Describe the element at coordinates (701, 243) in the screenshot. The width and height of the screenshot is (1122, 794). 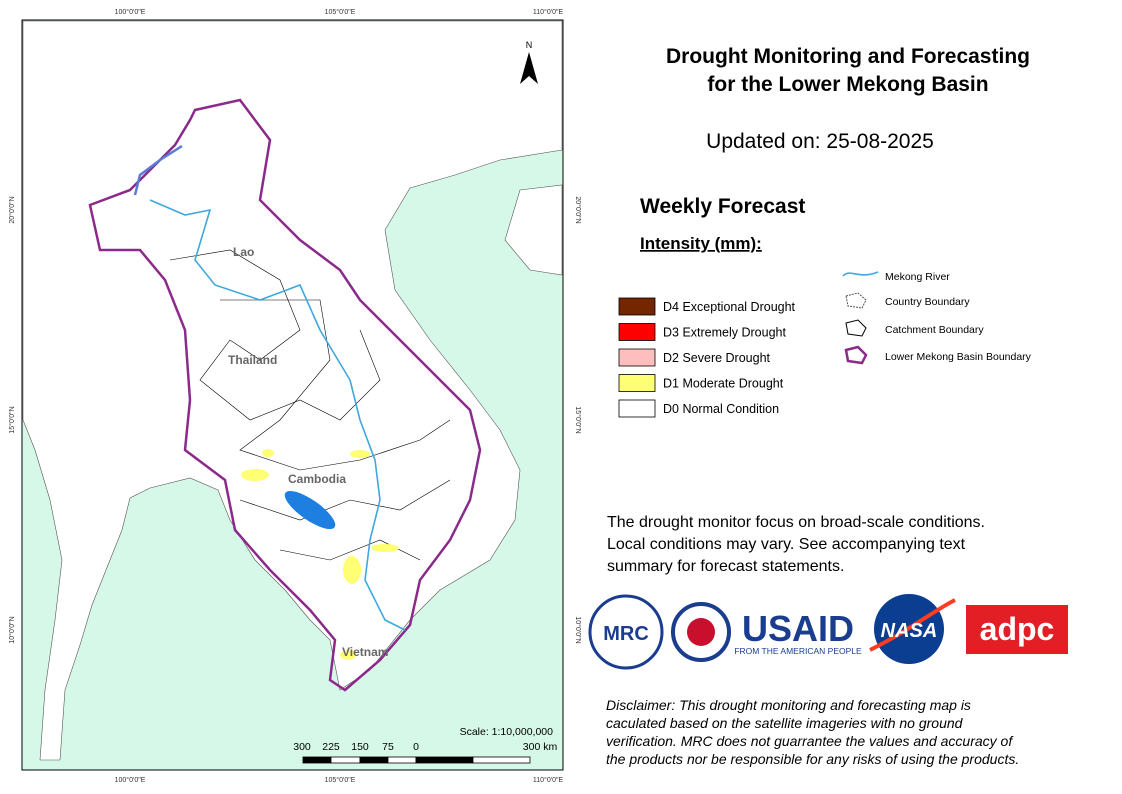
I see `intensity-title: Intensity (mm):` at that location.